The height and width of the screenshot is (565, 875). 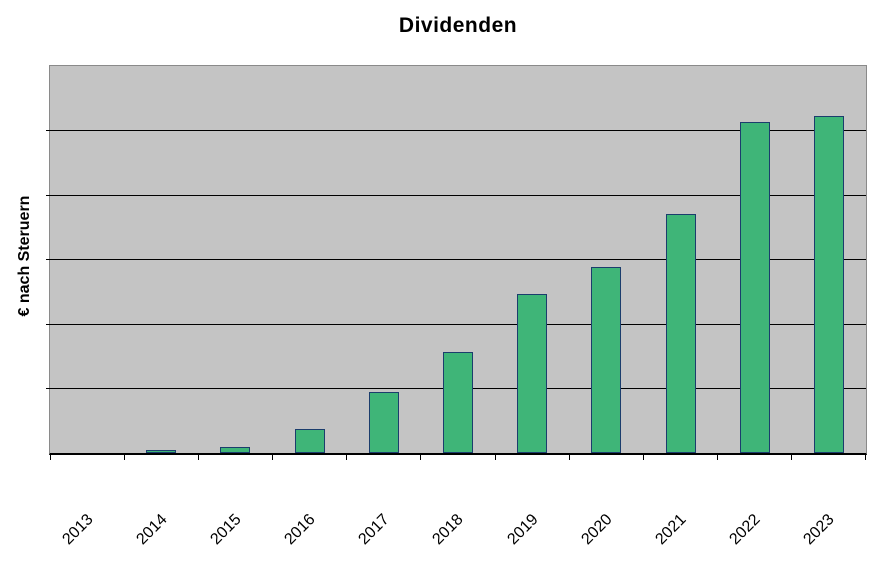 I want to click on x-axis-label-2021: 2021, so click(x=671, y=530).